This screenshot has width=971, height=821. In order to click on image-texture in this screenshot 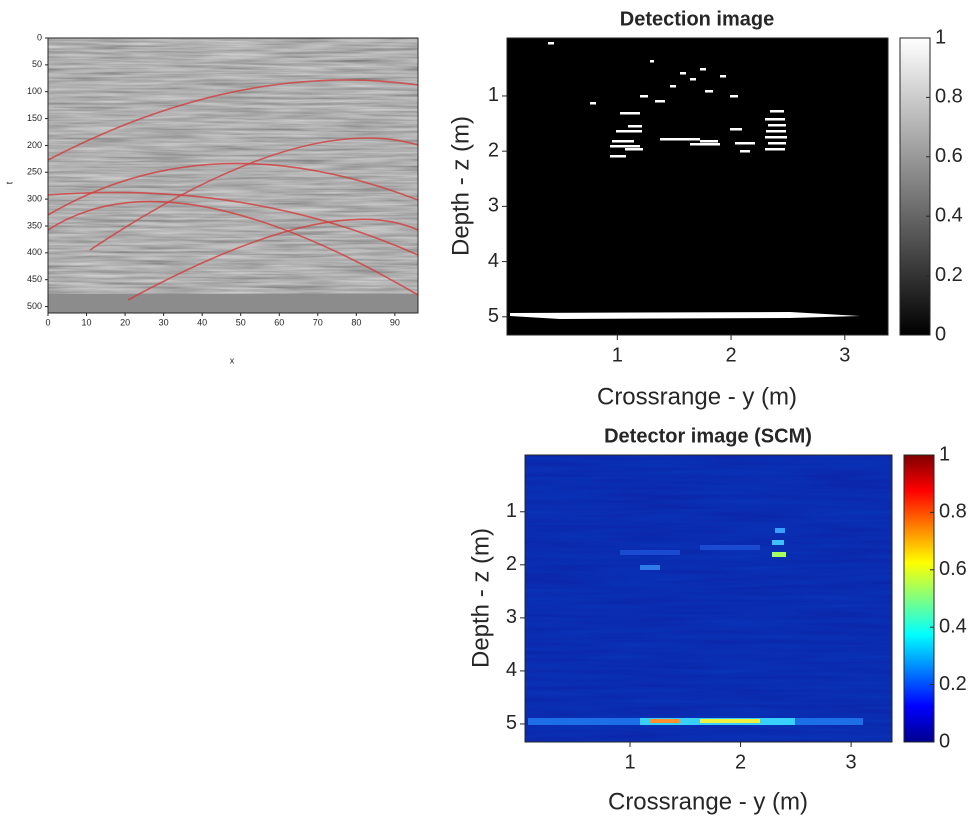, I will do `click(708, 598)`.